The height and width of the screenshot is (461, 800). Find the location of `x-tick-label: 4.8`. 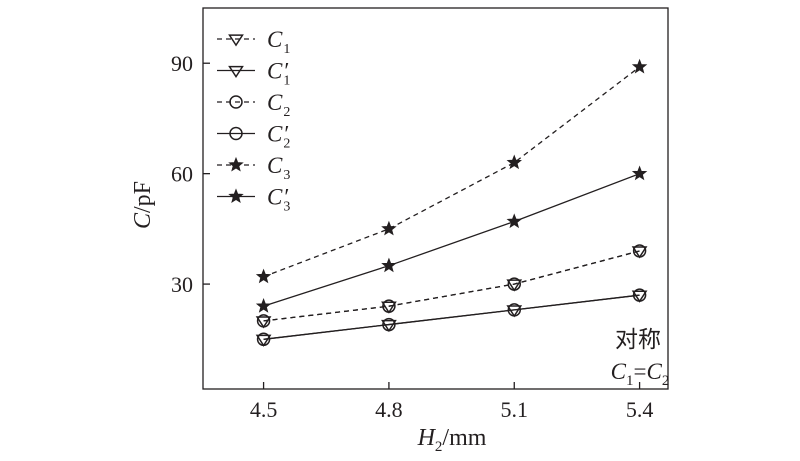

x-tick-label: 4.8 is located at coordinates (389, 409).